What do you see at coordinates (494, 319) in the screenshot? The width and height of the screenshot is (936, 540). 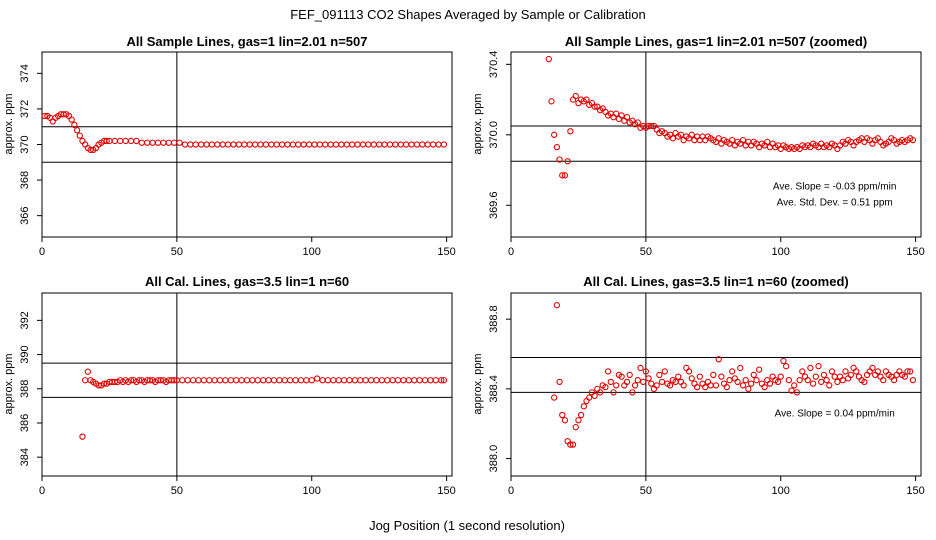 I see `y-tick-label: 388.8` at bounding box center [494, 319].